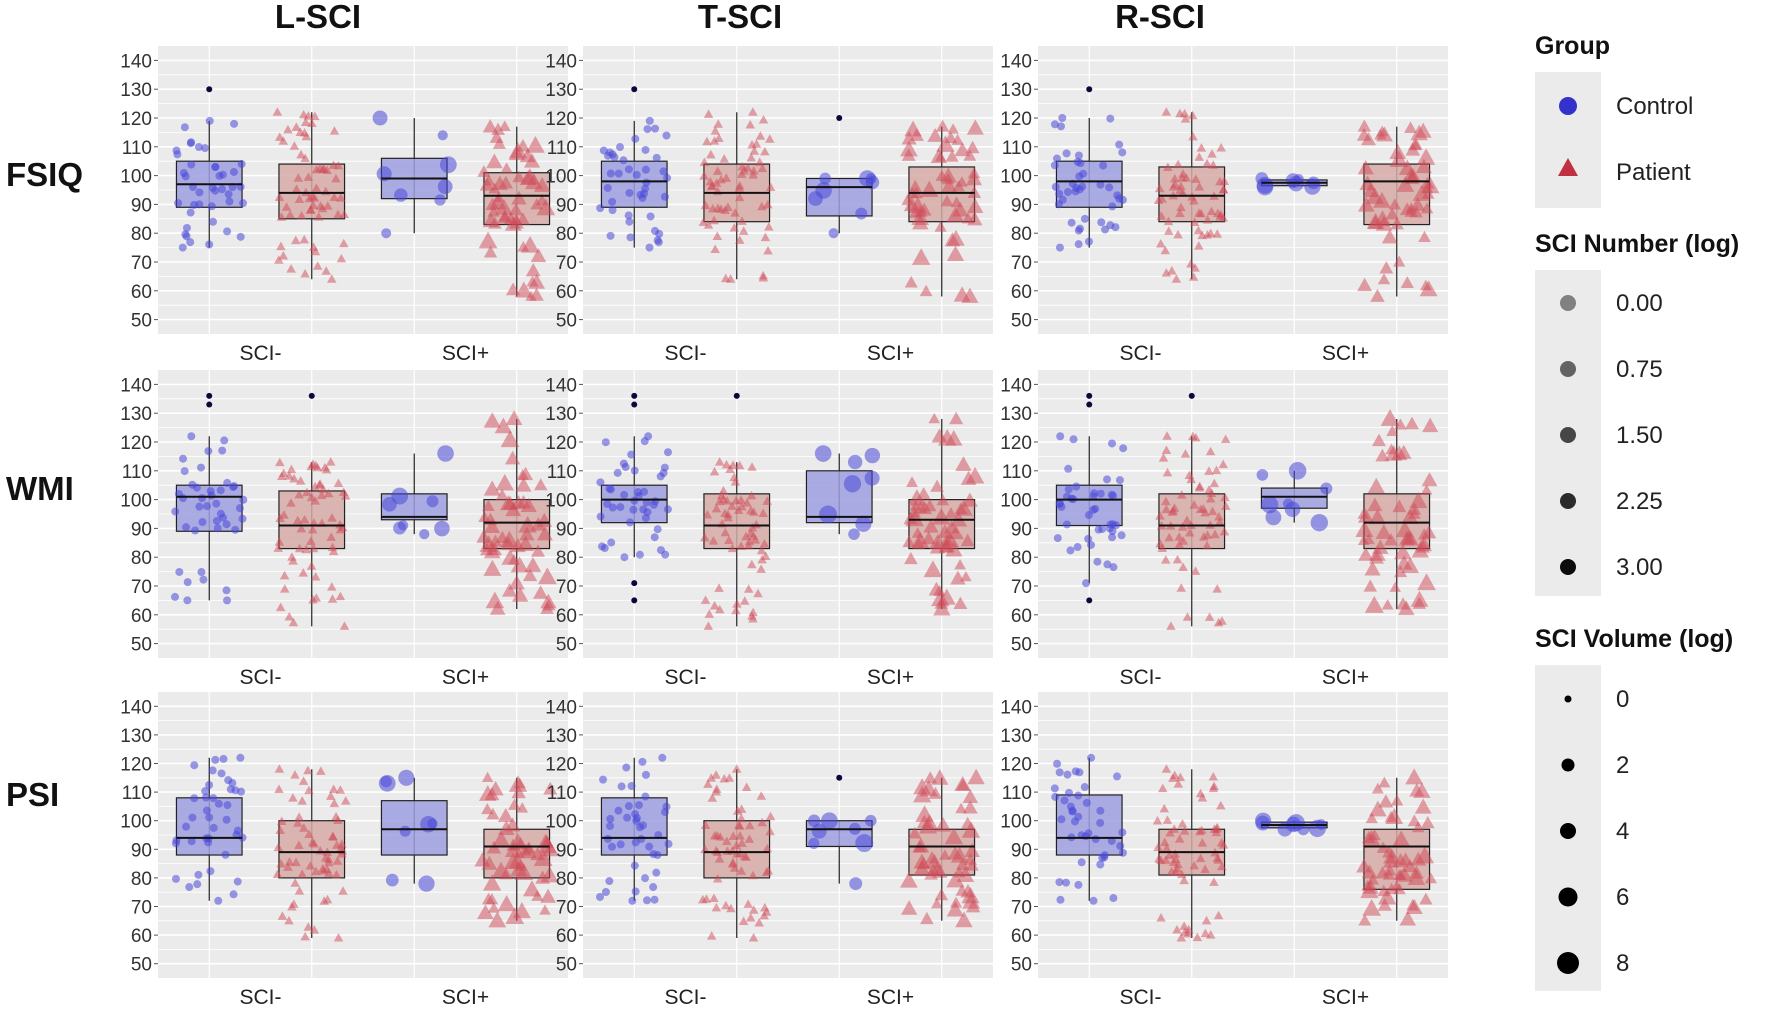 This screenshot has width=1772, height=1009. Describe the element at coordinates (32, 794) in the screenshot. I see `row-title-psi: PSI` at that location.